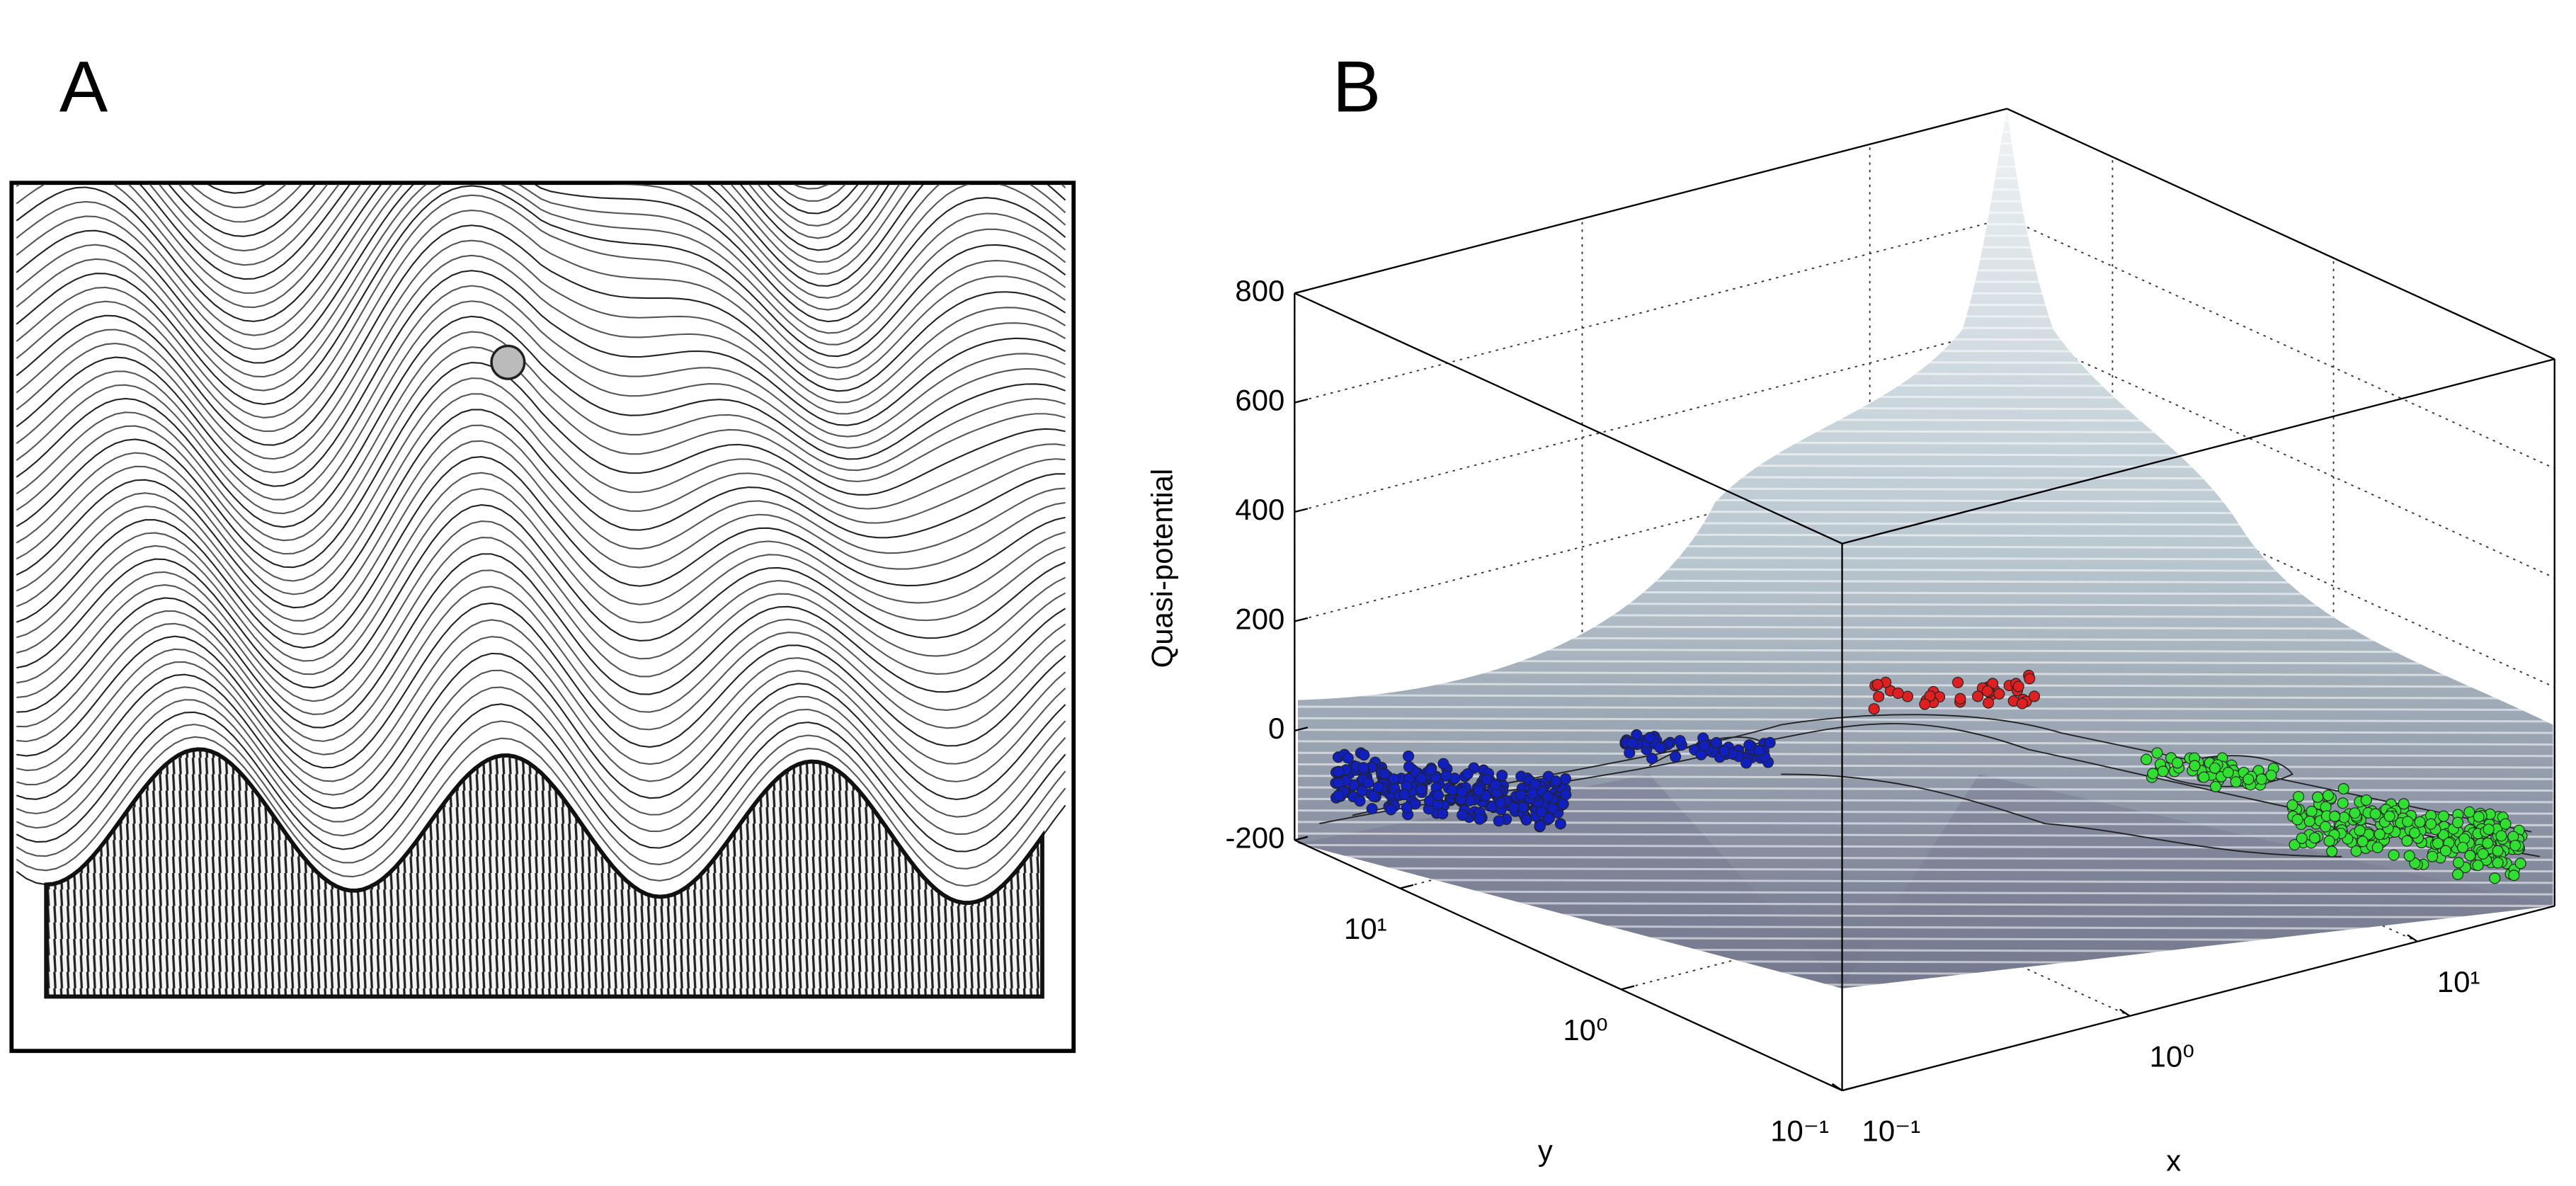 The width and height of the screenshot is (2576, 1186). Describe the element at coordinates (2173, 1161) in the screenshot. I see `x-axis-label: x` at that location.